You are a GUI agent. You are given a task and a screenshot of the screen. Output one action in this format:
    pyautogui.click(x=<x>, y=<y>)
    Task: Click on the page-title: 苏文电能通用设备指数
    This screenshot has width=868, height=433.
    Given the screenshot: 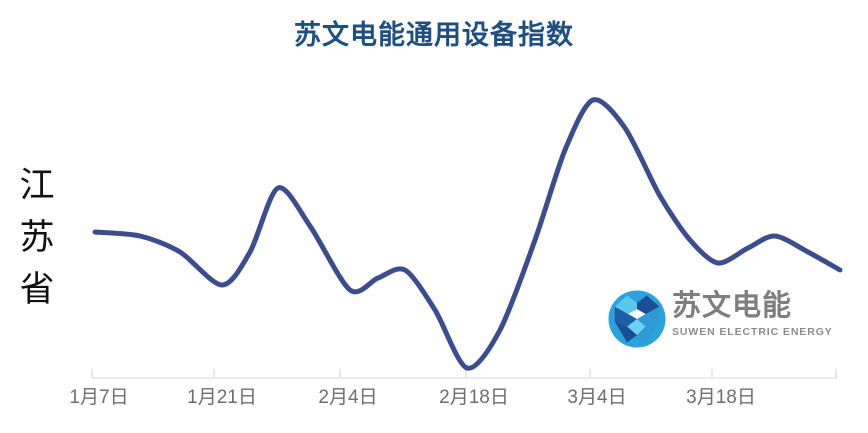 What is the action you would take?
    pyautogui.click(x=434, y=35)
    